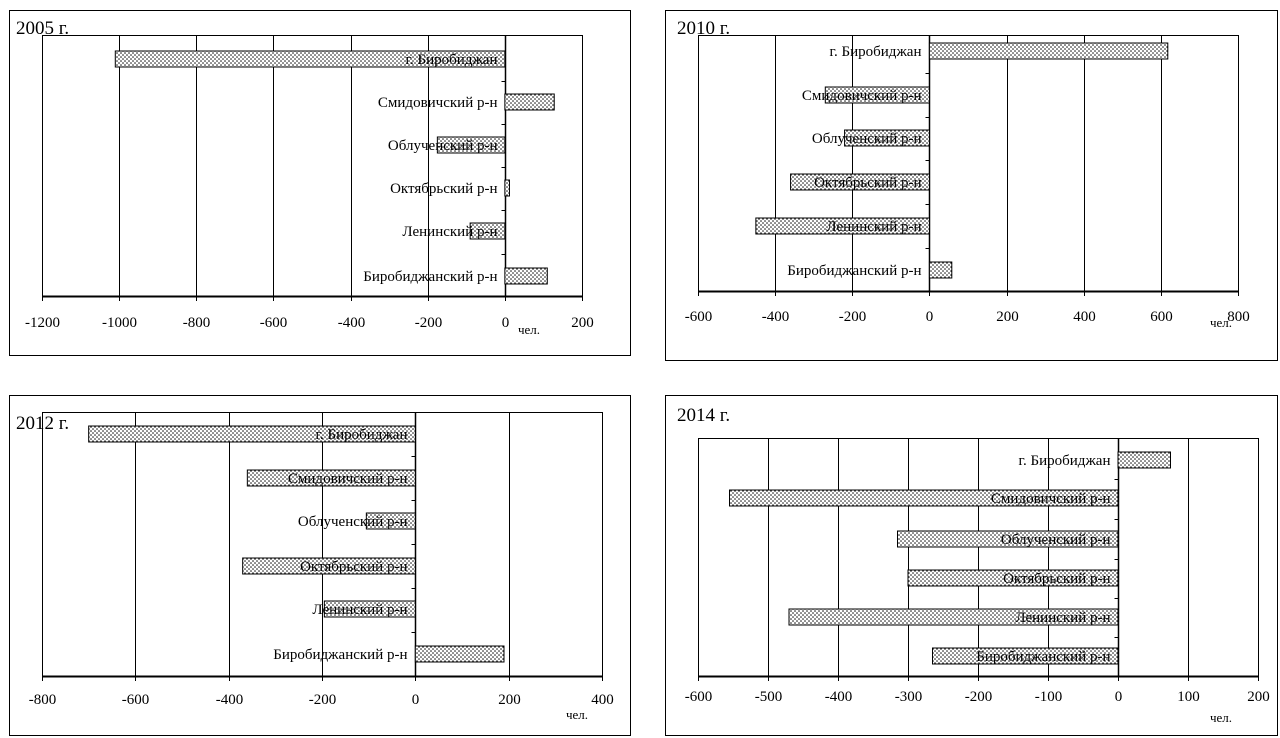  I want to click on chart-title: 2010 г., so click(703, 28).